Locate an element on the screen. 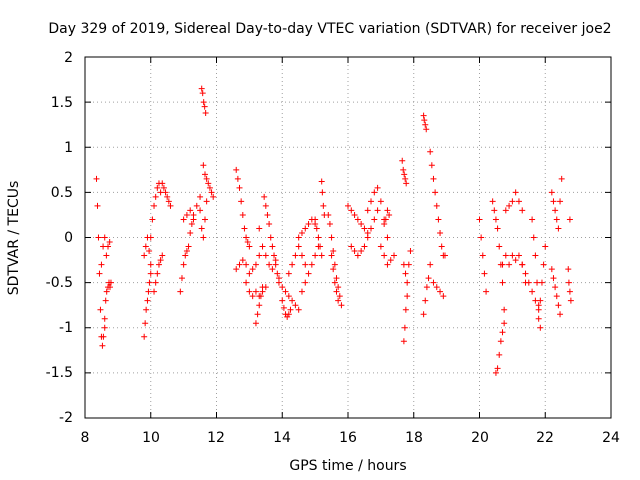 The image size is (640, 480). y-tick-label: -0.5 is located at coordinates (59, 283).